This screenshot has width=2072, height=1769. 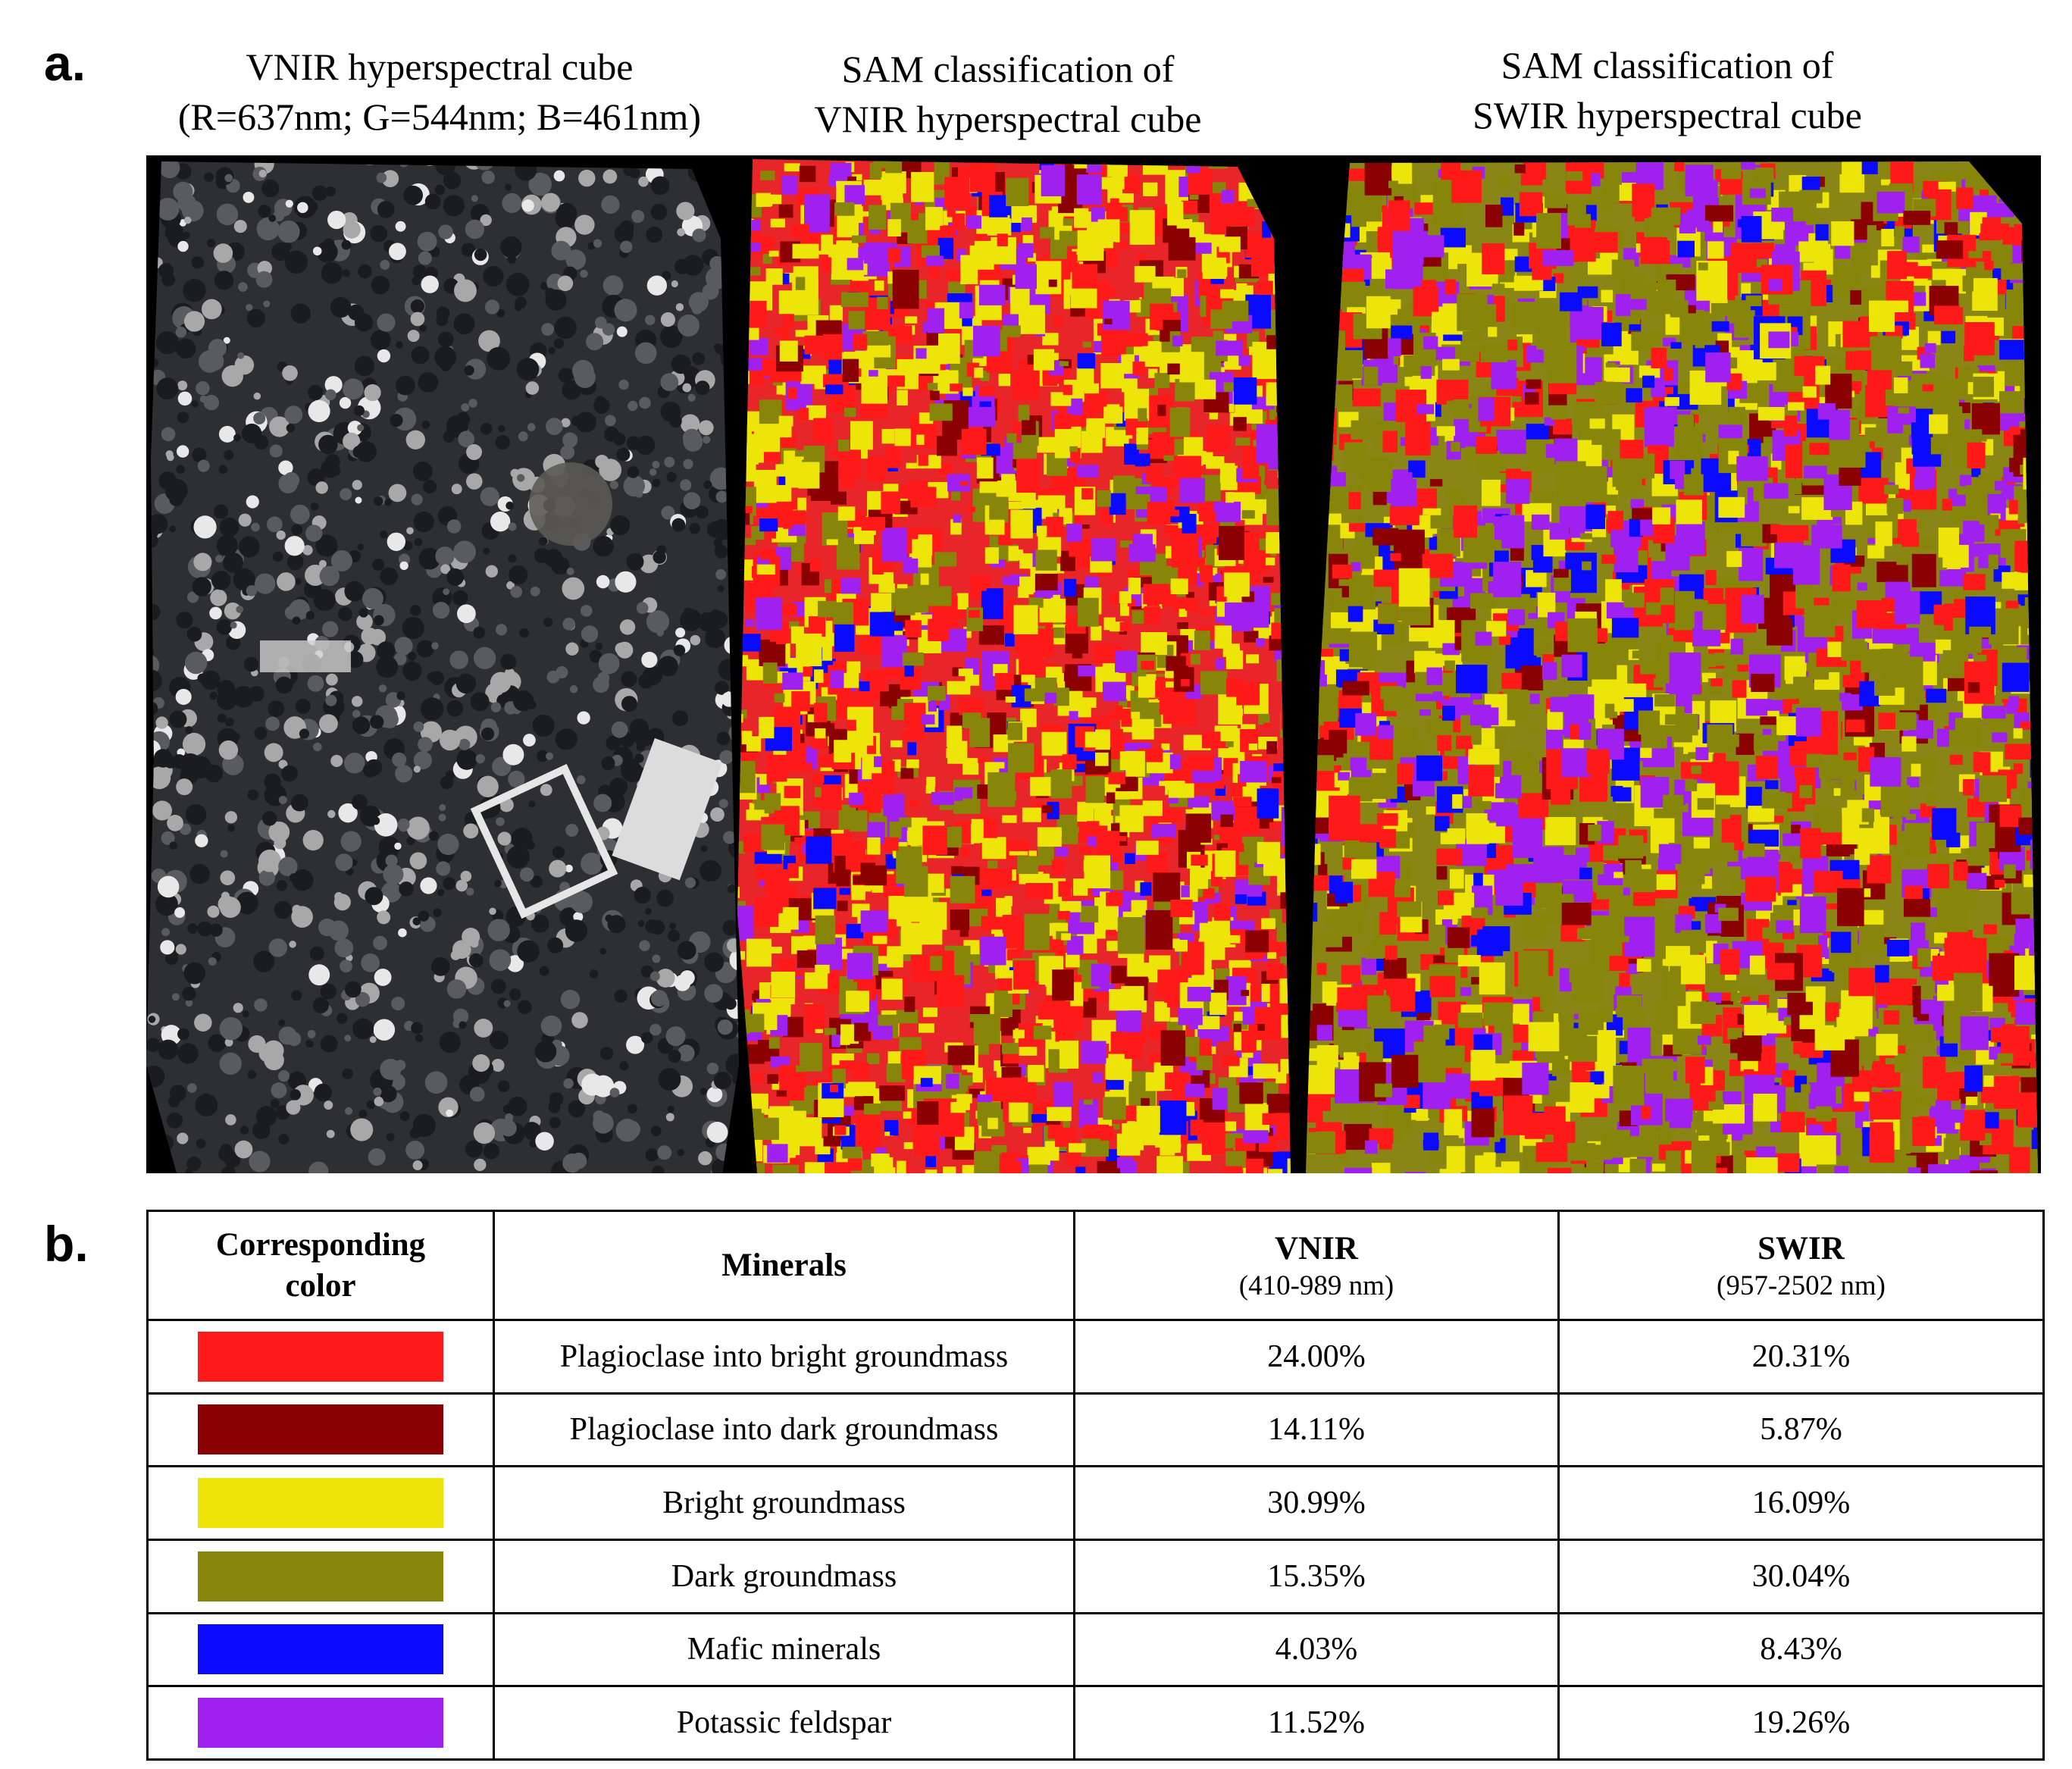 What do you see at coordinates (320, 1265) in the screenshot?
I see `header-color: Corresponding color` at bounding box center [320, 1265].